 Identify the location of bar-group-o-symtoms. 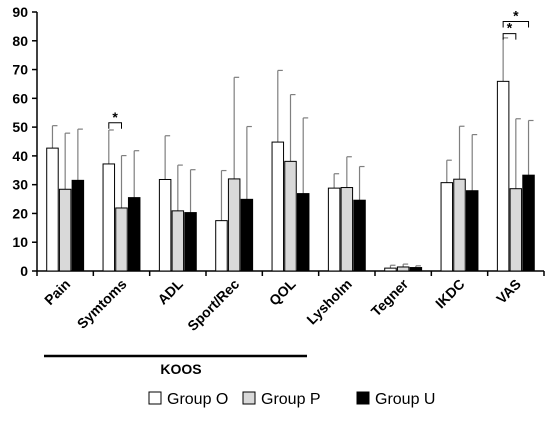
(109, 217).